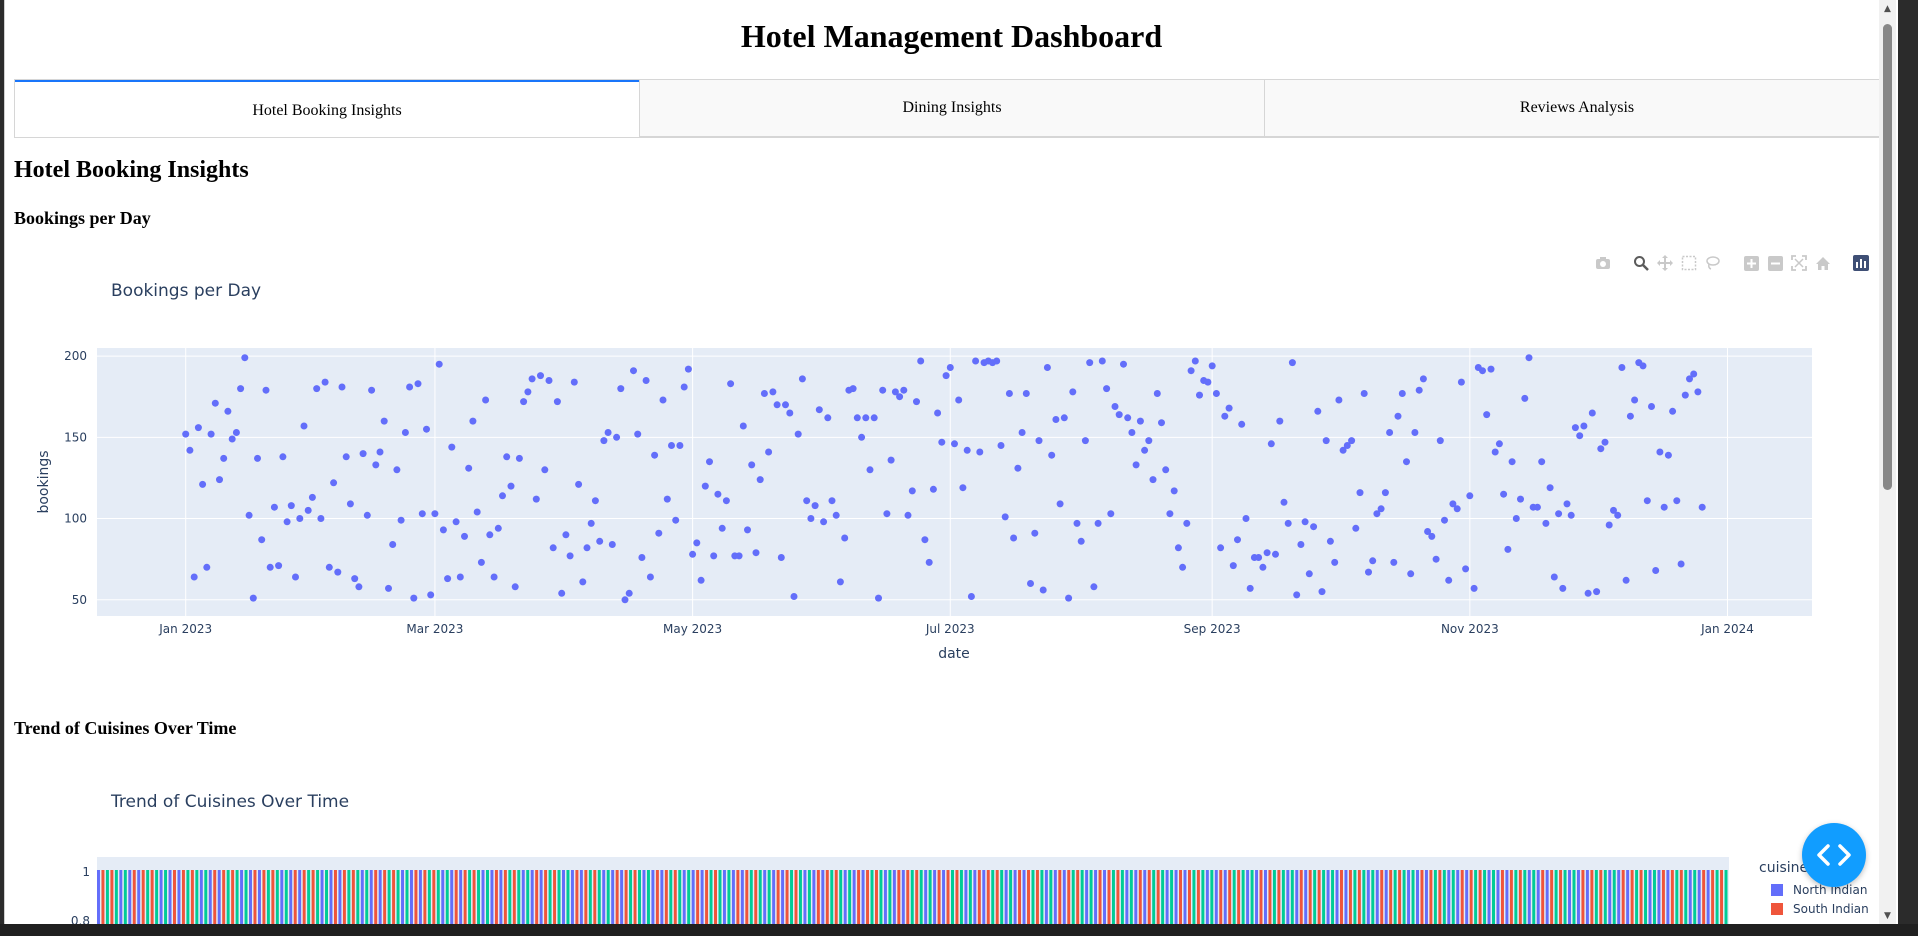 The height and width of the screenshot is (936, 1918). What do you see at coordinates (692, 629) in the screenshot?
I see `x-tick-label: May 2023` at bounding box center [692, 629].